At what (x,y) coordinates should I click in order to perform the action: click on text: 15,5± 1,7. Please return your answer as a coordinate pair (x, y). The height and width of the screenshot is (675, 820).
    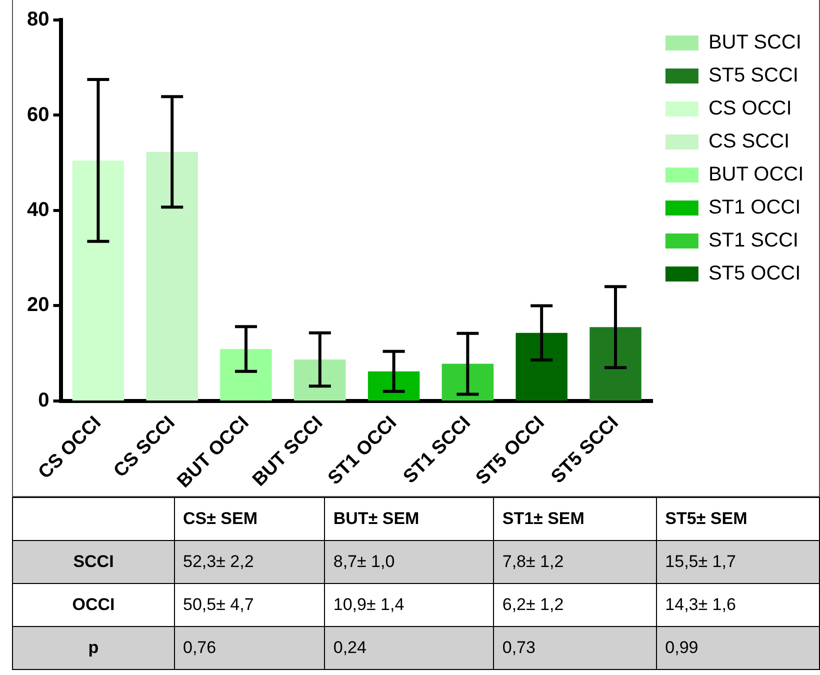
    Looking at the image, I should click on (700, 561).